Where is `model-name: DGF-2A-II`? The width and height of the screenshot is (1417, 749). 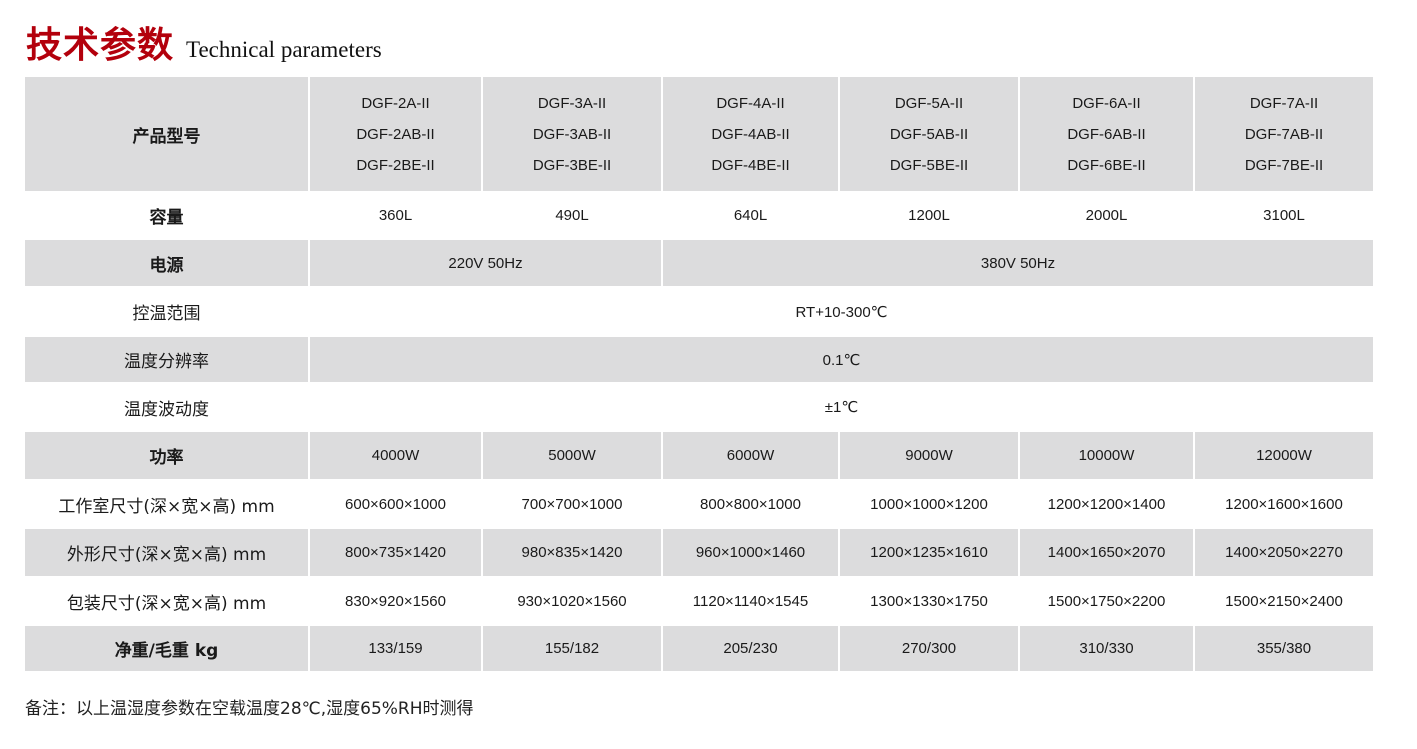
model-name: DGF-2A-II is located at coordinates (395, 103).